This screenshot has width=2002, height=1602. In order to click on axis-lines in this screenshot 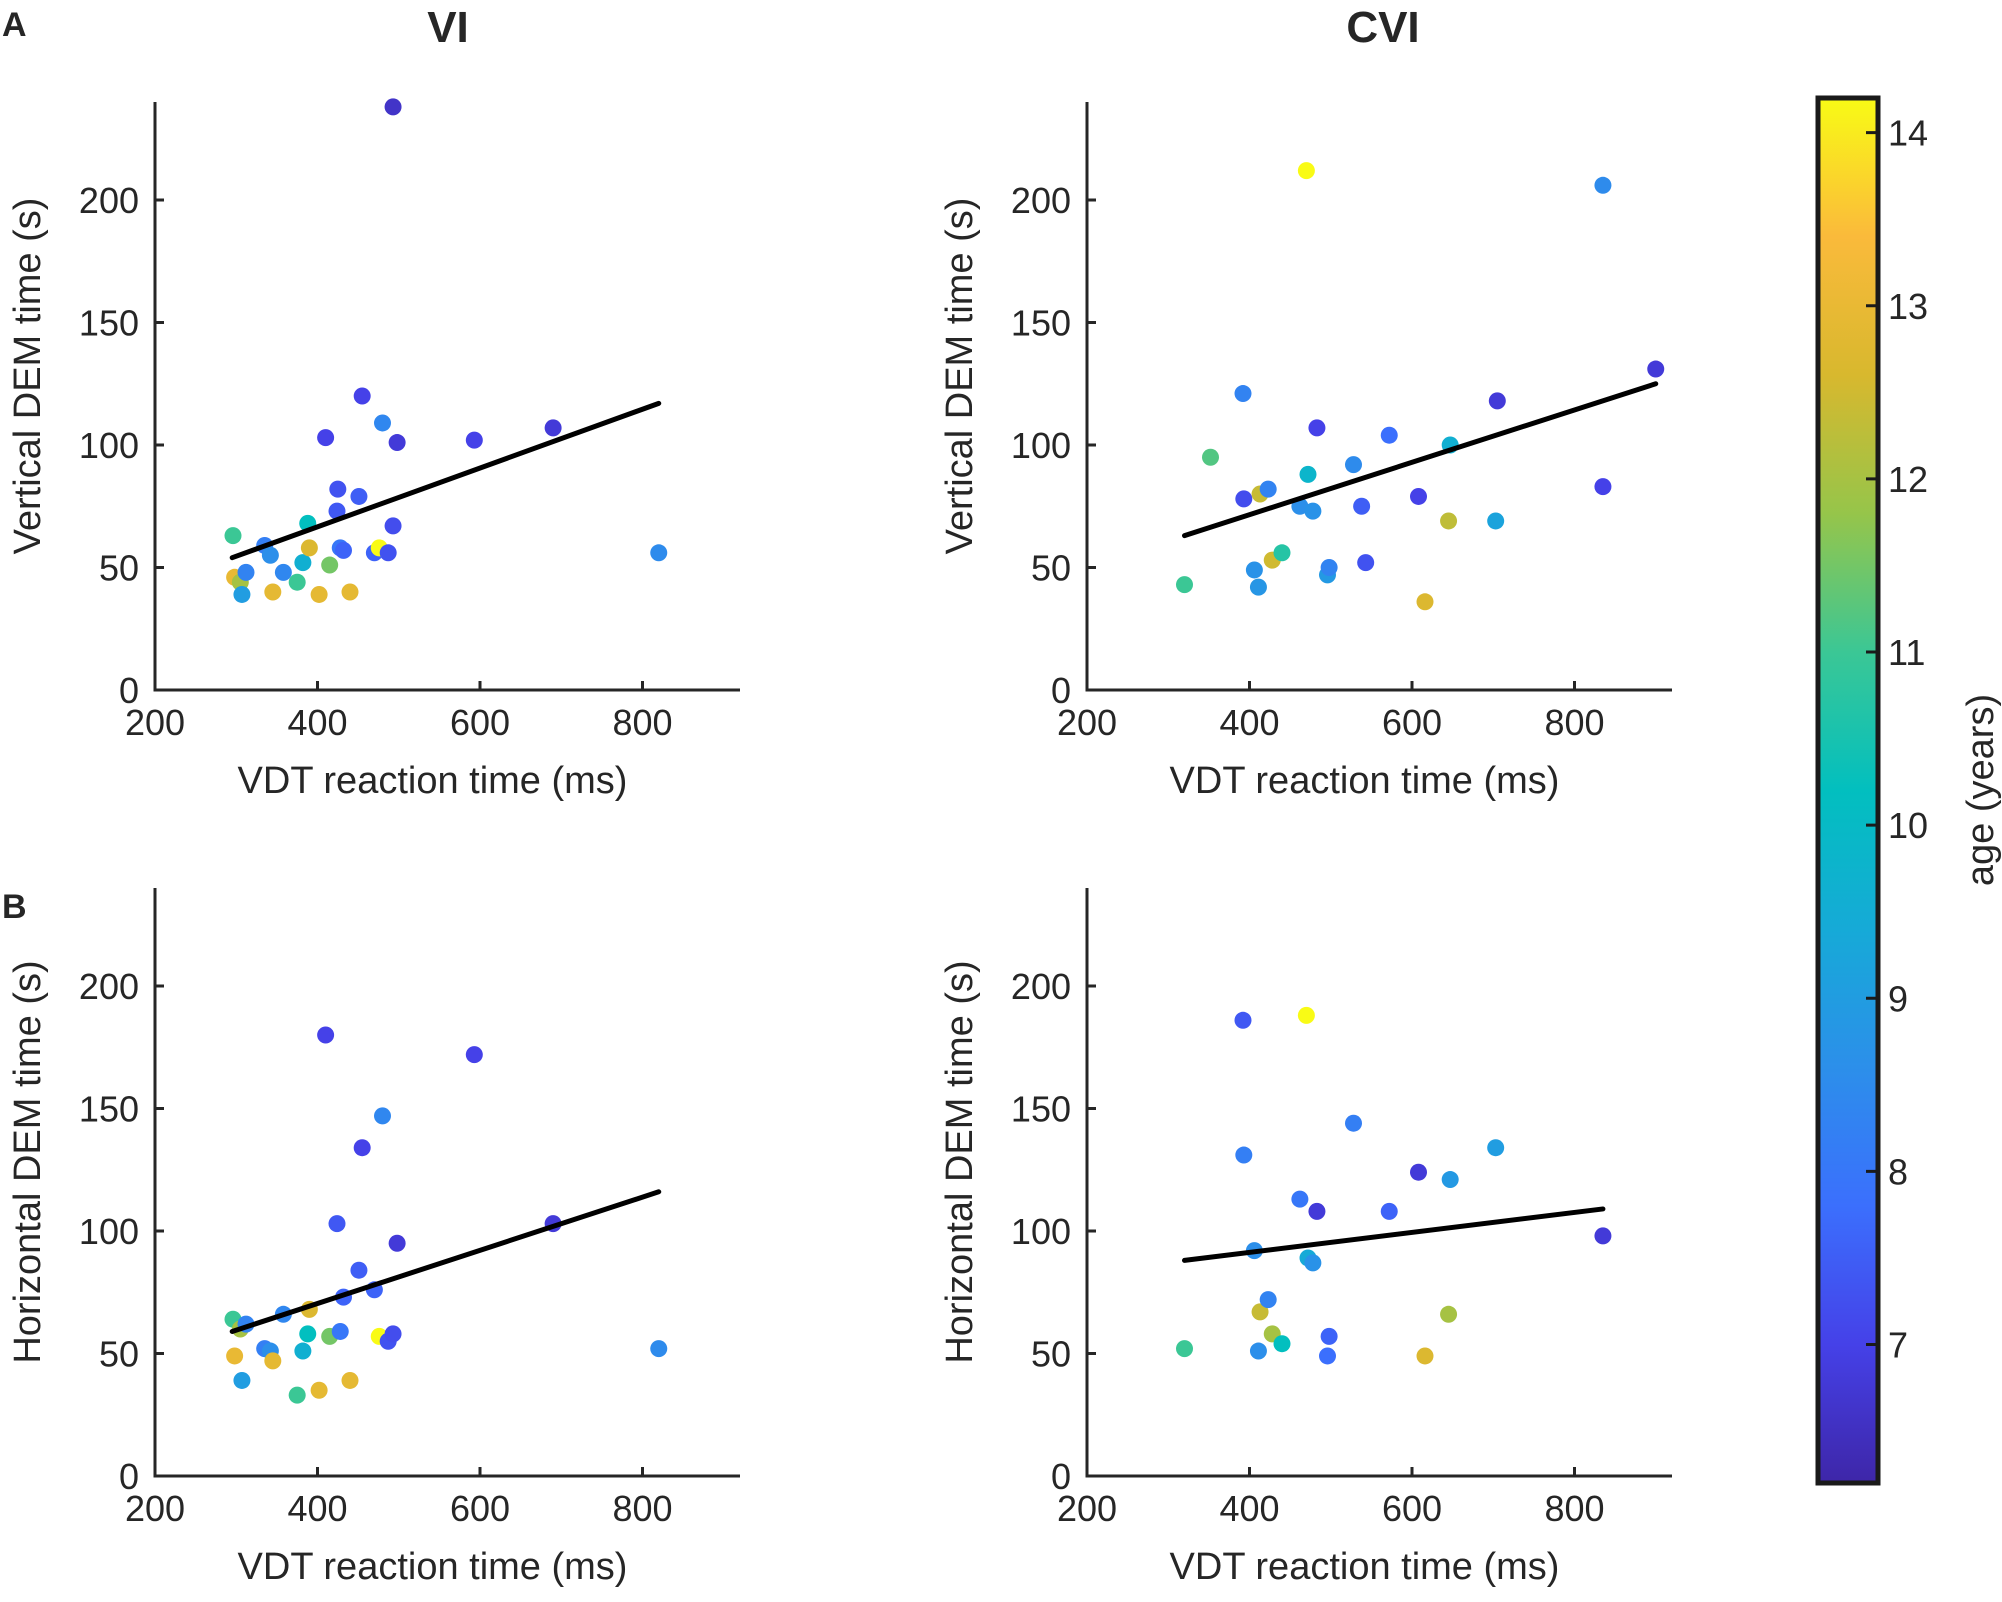, I will do `click(1378, 1183)`.